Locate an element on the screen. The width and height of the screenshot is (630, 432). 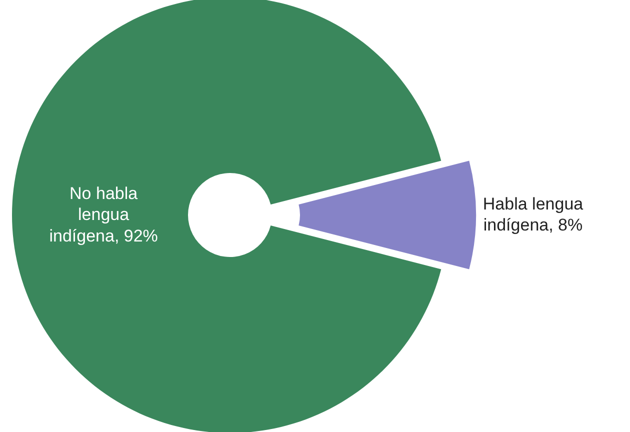
slice-label: No habla lengua indígena, 92% is located at coordinates (103, 215).